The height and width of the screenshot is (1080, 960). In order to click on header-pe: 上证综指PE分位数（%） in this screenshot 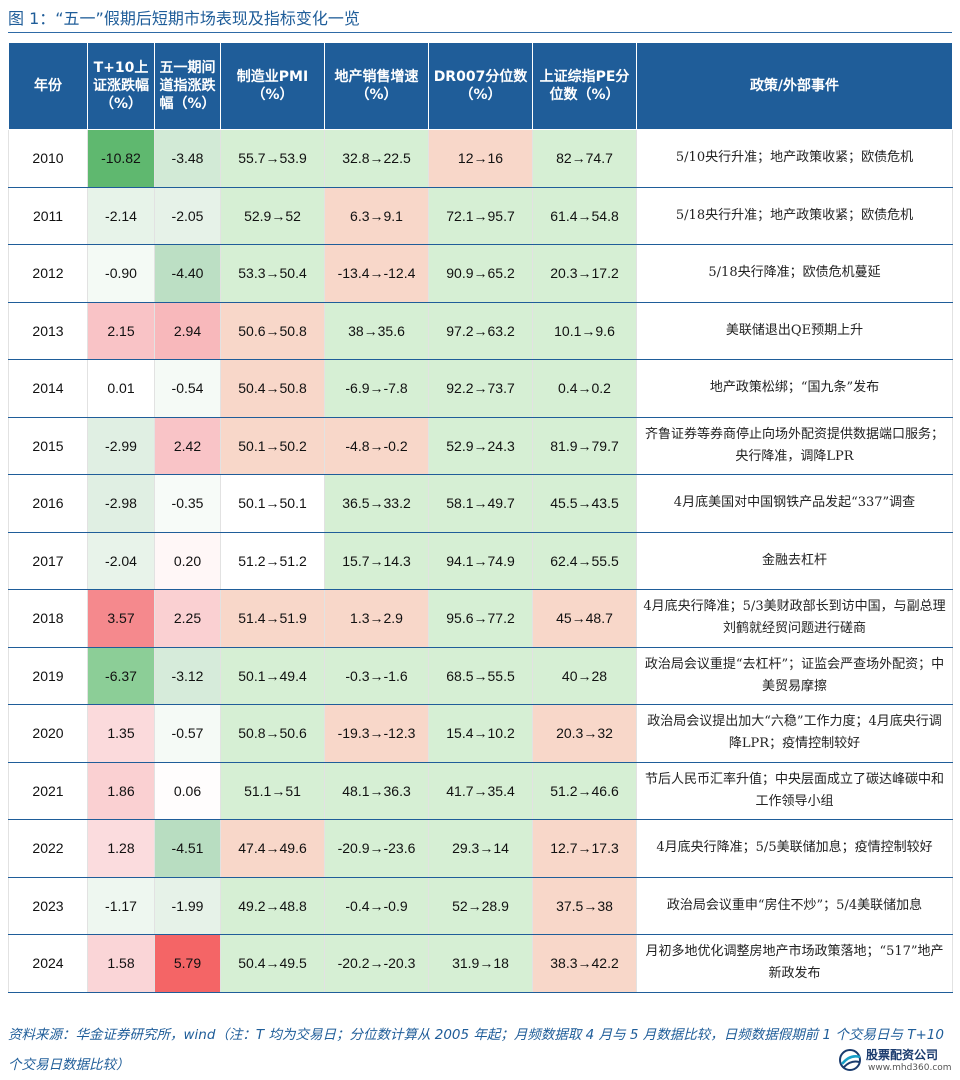, I will do `click(584, 86)`.